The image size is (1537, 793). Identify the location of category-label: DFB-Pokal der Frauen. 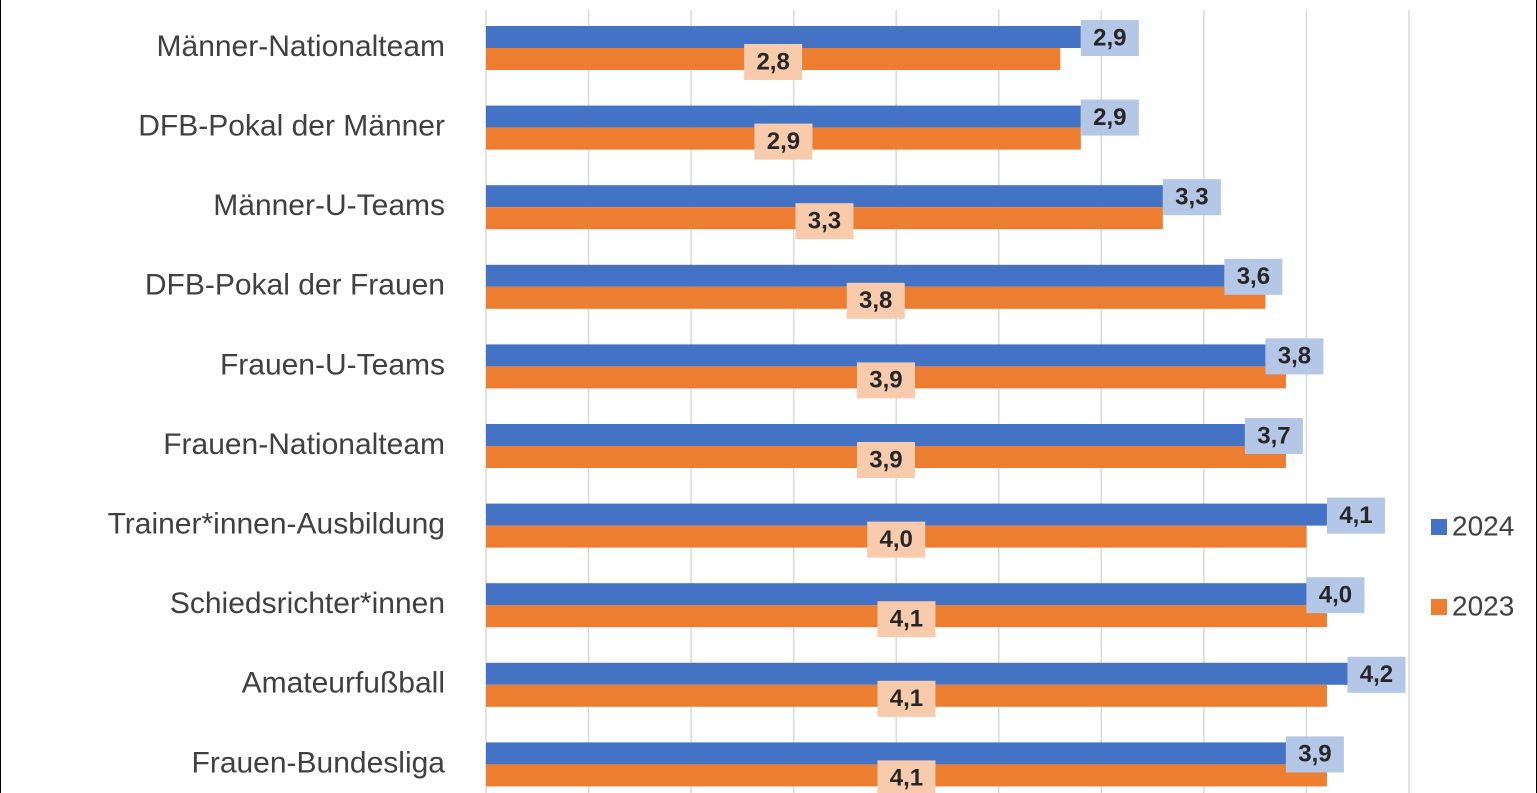
(295, 285).